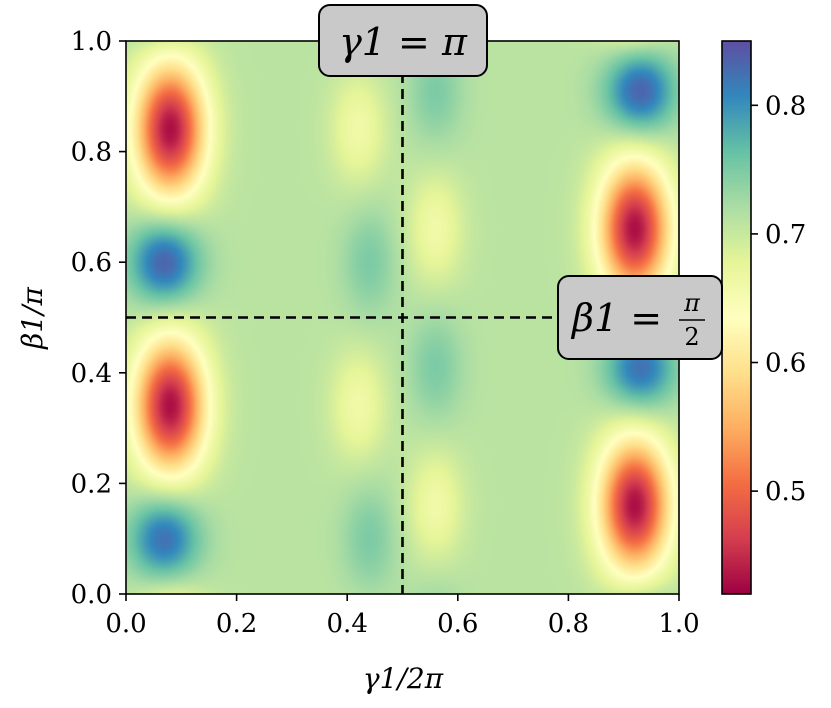 This screenshot has width=831, height=708. I want to click on y-tick-label: 0.2, so click(91, 484).